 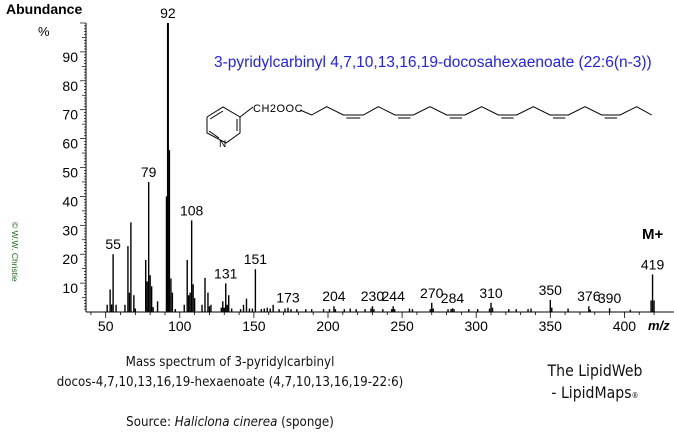 What do you see at coordinates (659, 325) in the screenshot?
I see `x-axis-title: m/z` at bounding box center [659, 325].